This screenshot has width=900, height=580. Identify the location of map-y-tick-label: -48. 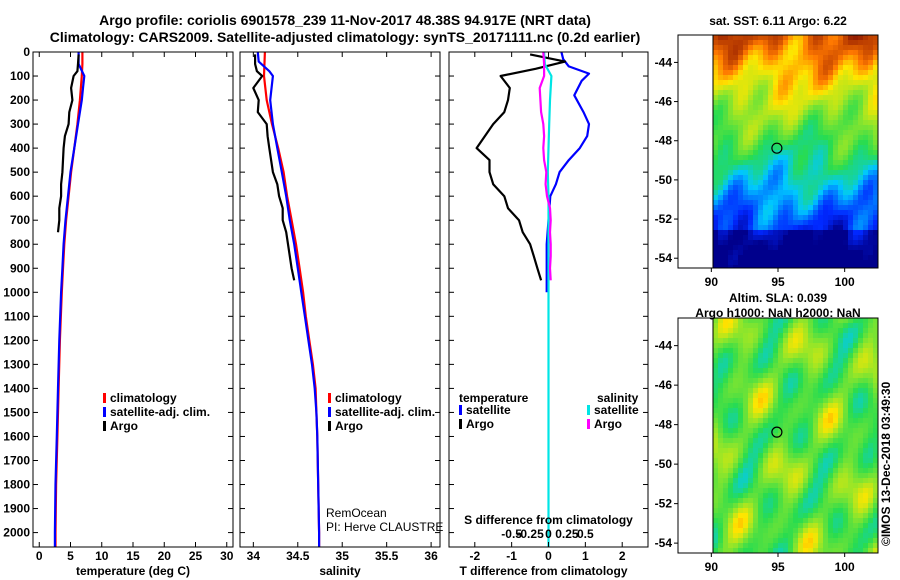
(664, 425).